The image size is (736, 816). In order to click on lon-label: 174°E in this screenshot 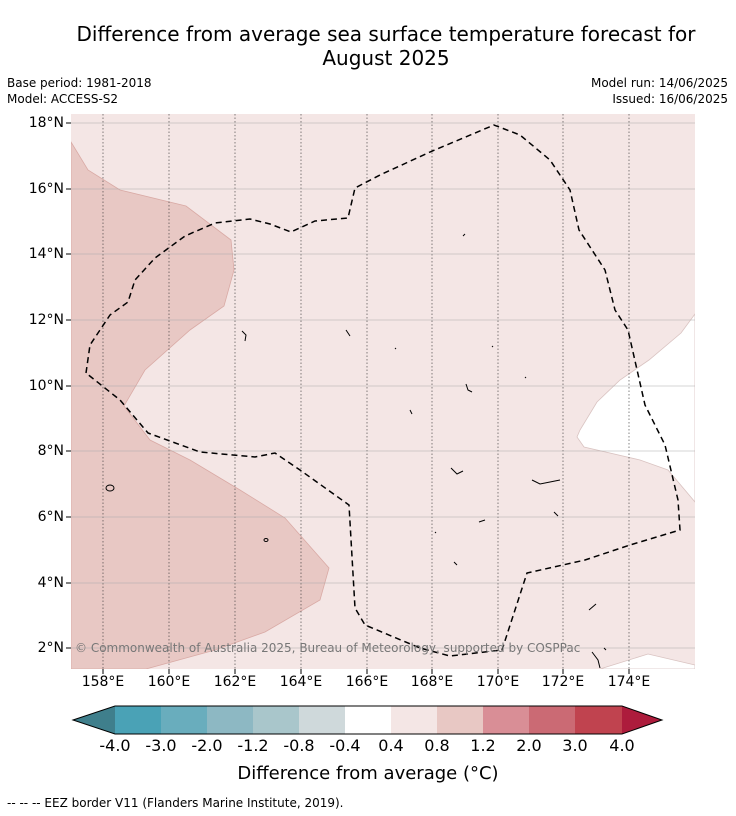, I will do `click(629, 682)`.